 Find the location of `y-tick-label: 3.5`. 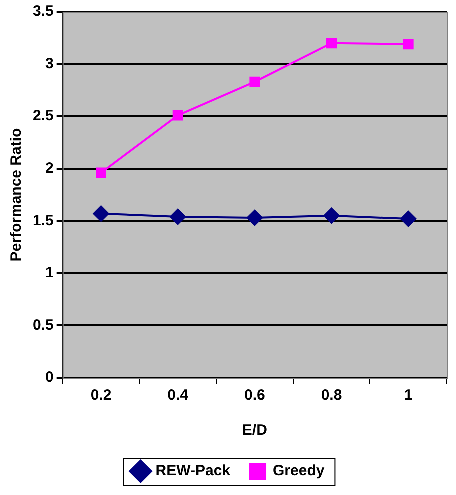

y-tick-label: 3.5 is located at coordinates (43, 11).